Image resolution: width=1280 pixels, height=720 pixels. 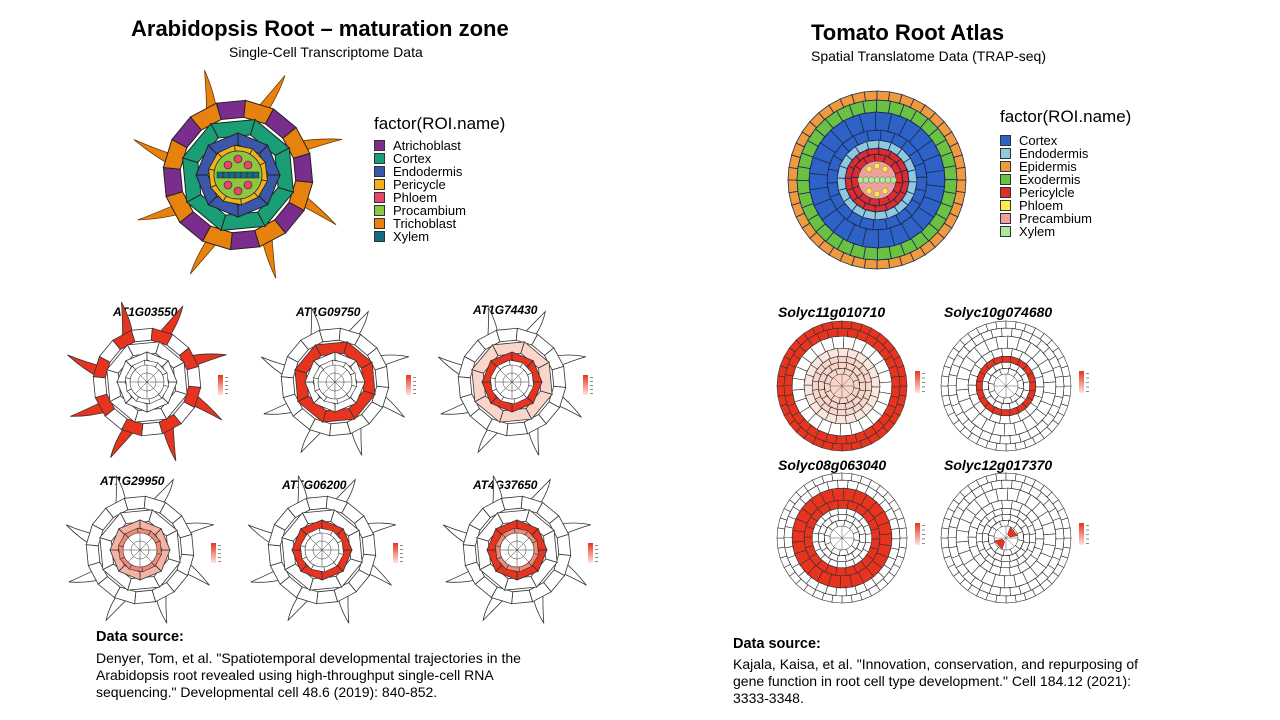 I want to click on expressed-cell, so click(x=1013, y=532).